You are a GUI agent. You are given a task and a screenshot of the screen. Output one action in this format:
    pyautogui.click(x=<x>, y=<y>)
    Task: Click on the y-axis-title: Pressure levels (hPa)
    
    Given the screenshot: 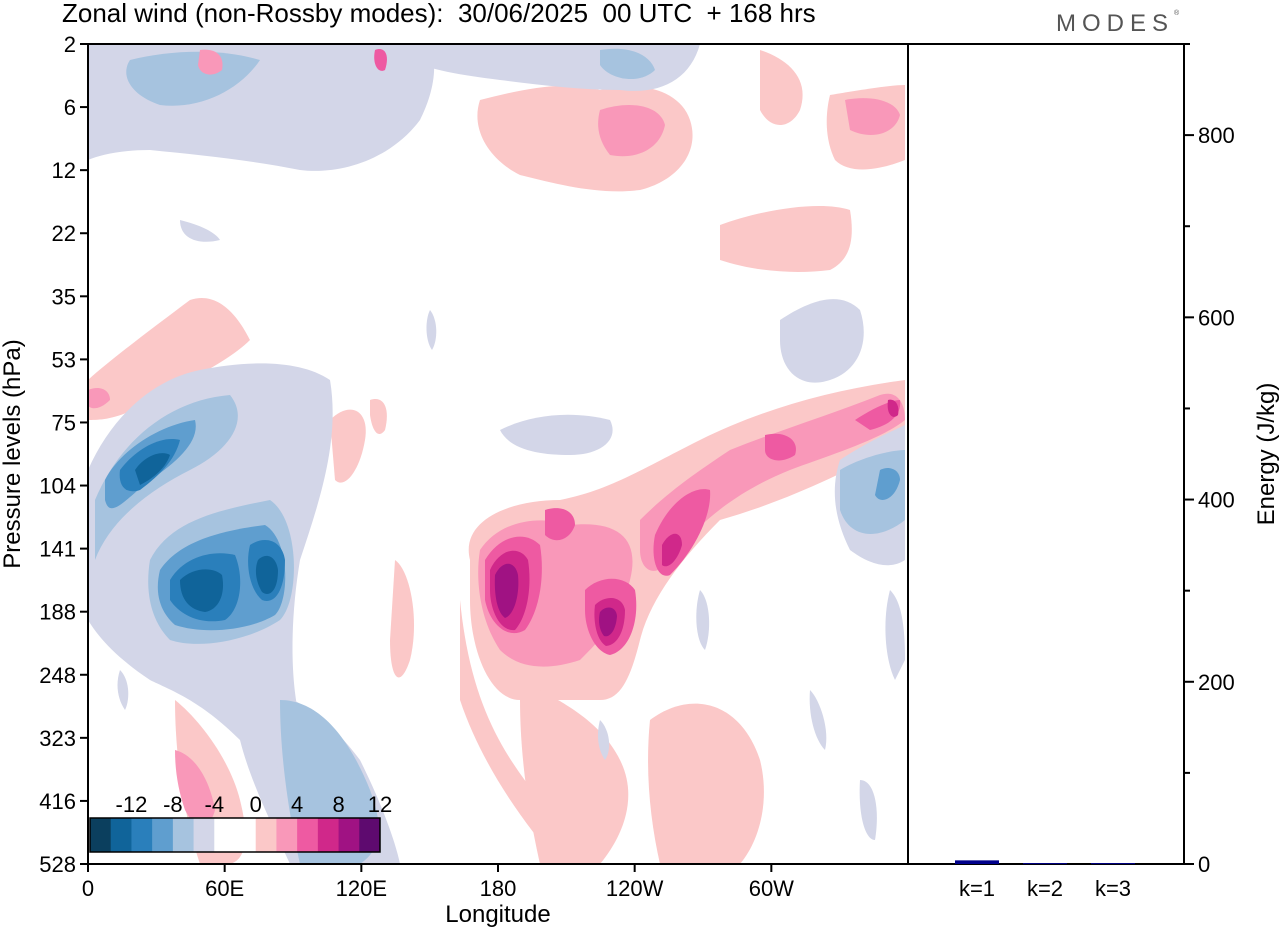 What is the action you would take?
    pyautogui.click(x=13, y=453)
    